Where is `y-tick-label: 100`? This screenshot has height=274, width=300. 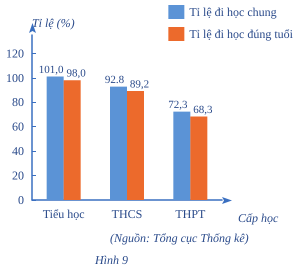
y-tick-label: 100 is located at coordinates (15, 77).